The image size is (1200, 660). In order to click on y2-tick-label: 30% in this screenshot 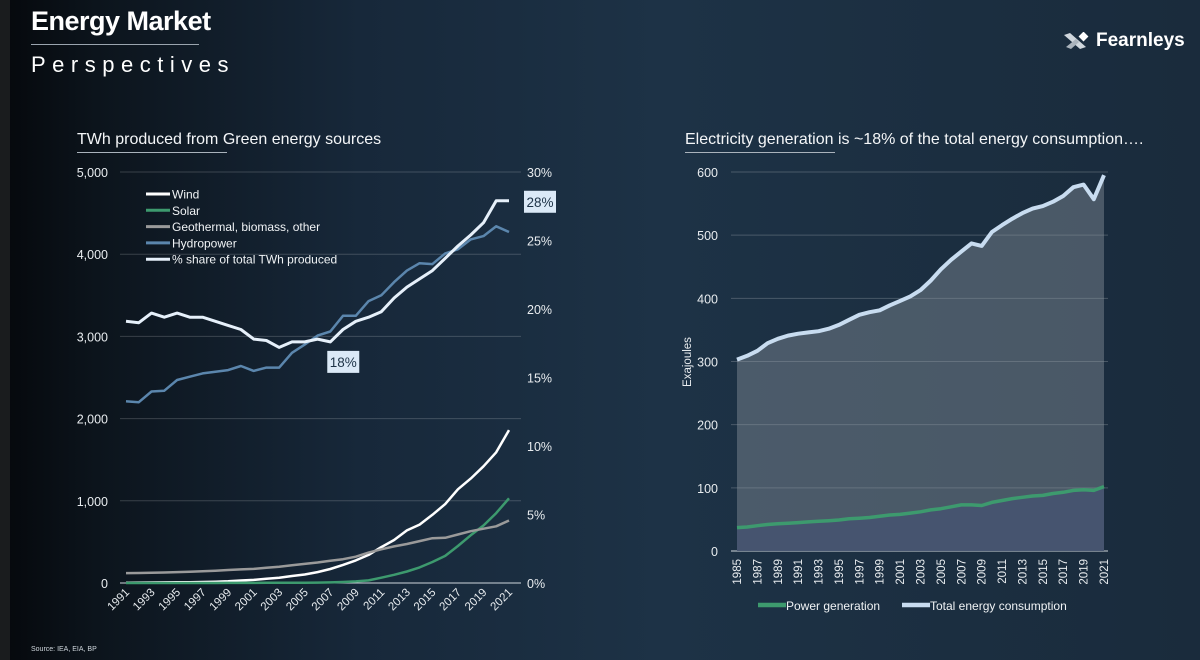, I will do `click(539, 173)`.